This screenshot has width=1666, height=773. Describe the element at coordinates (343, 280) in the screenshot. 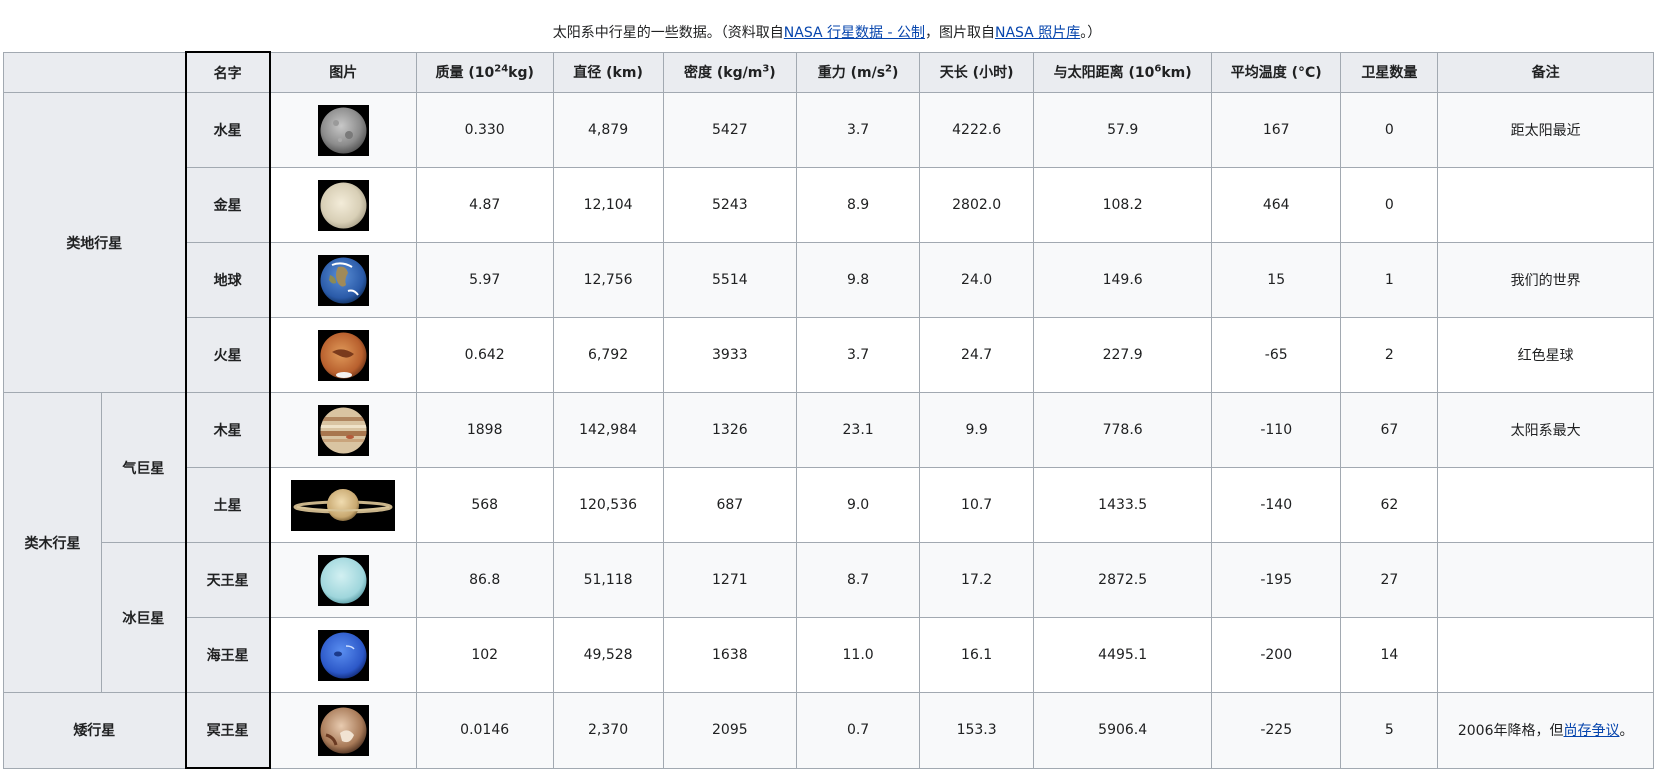

I see `earth-photo-icon` at that location.